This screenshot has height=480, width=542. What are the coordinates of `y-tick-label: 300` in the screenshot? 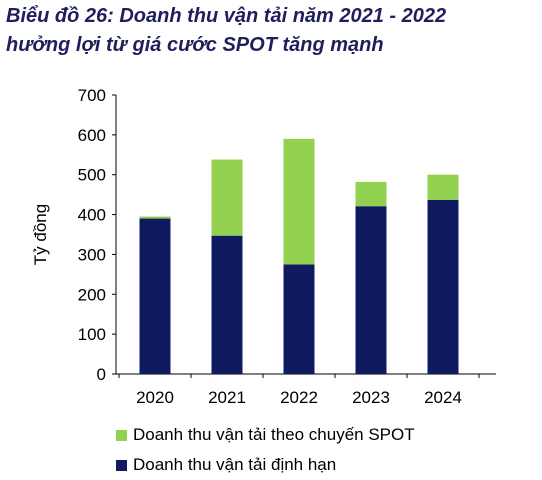 It's located at (92, 254).